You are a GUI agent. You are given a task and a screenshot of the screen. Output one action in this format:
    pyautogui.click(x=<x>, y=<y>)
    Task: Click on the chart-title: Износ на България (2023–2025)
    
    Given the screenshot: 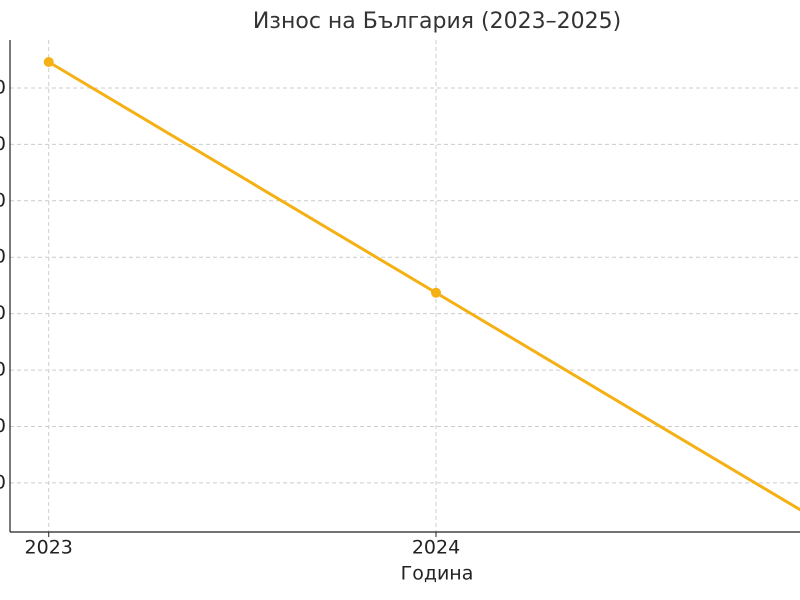 What is the action you would take?
    pyautogui.click(x=437, y=21)
    